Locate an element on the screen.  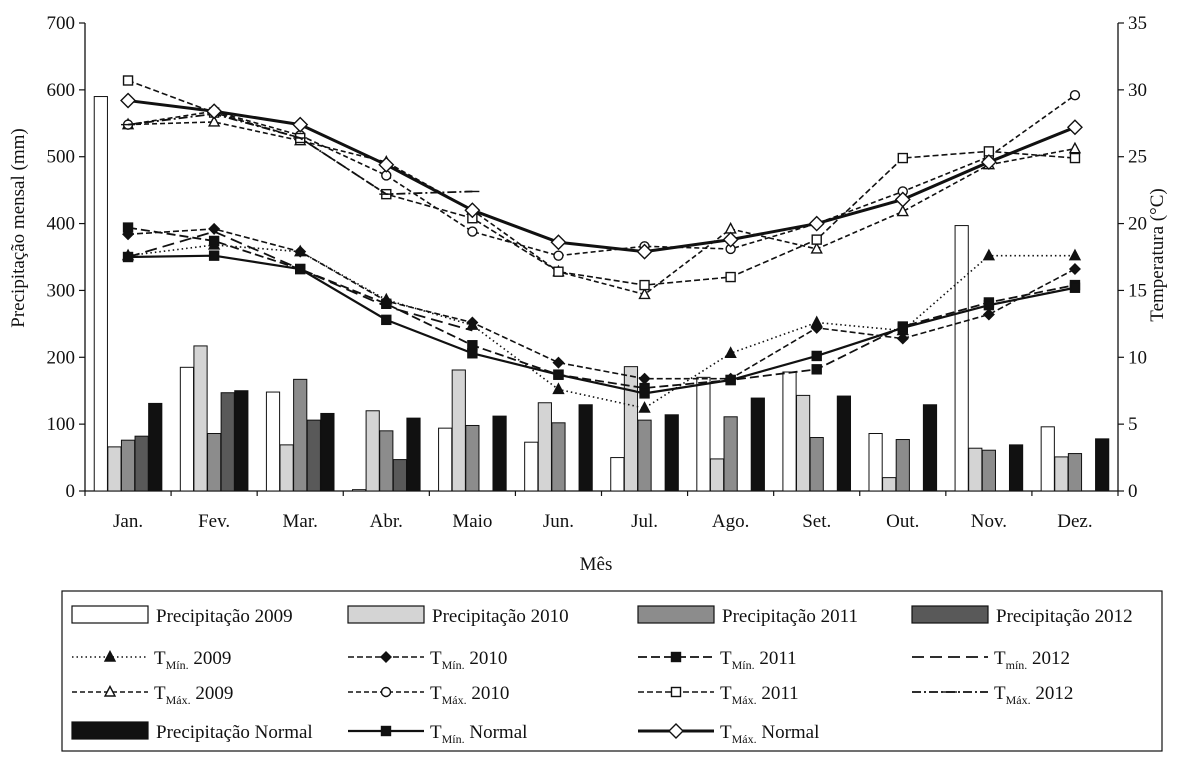
point-min-normal-jun is located at coordinates (558, 374).